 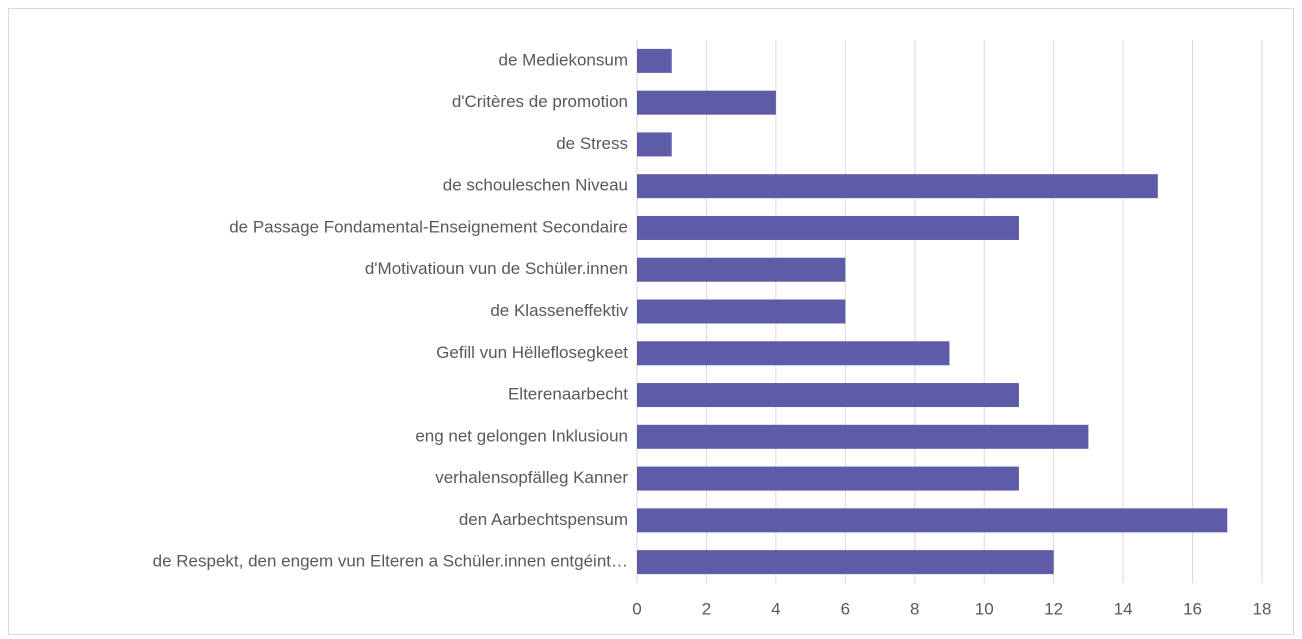 What do you see at coordinates (568, 394) in the screenshot?
I see `y-tick-label: Elterenaarbecht` at bounding box center [568, 394].